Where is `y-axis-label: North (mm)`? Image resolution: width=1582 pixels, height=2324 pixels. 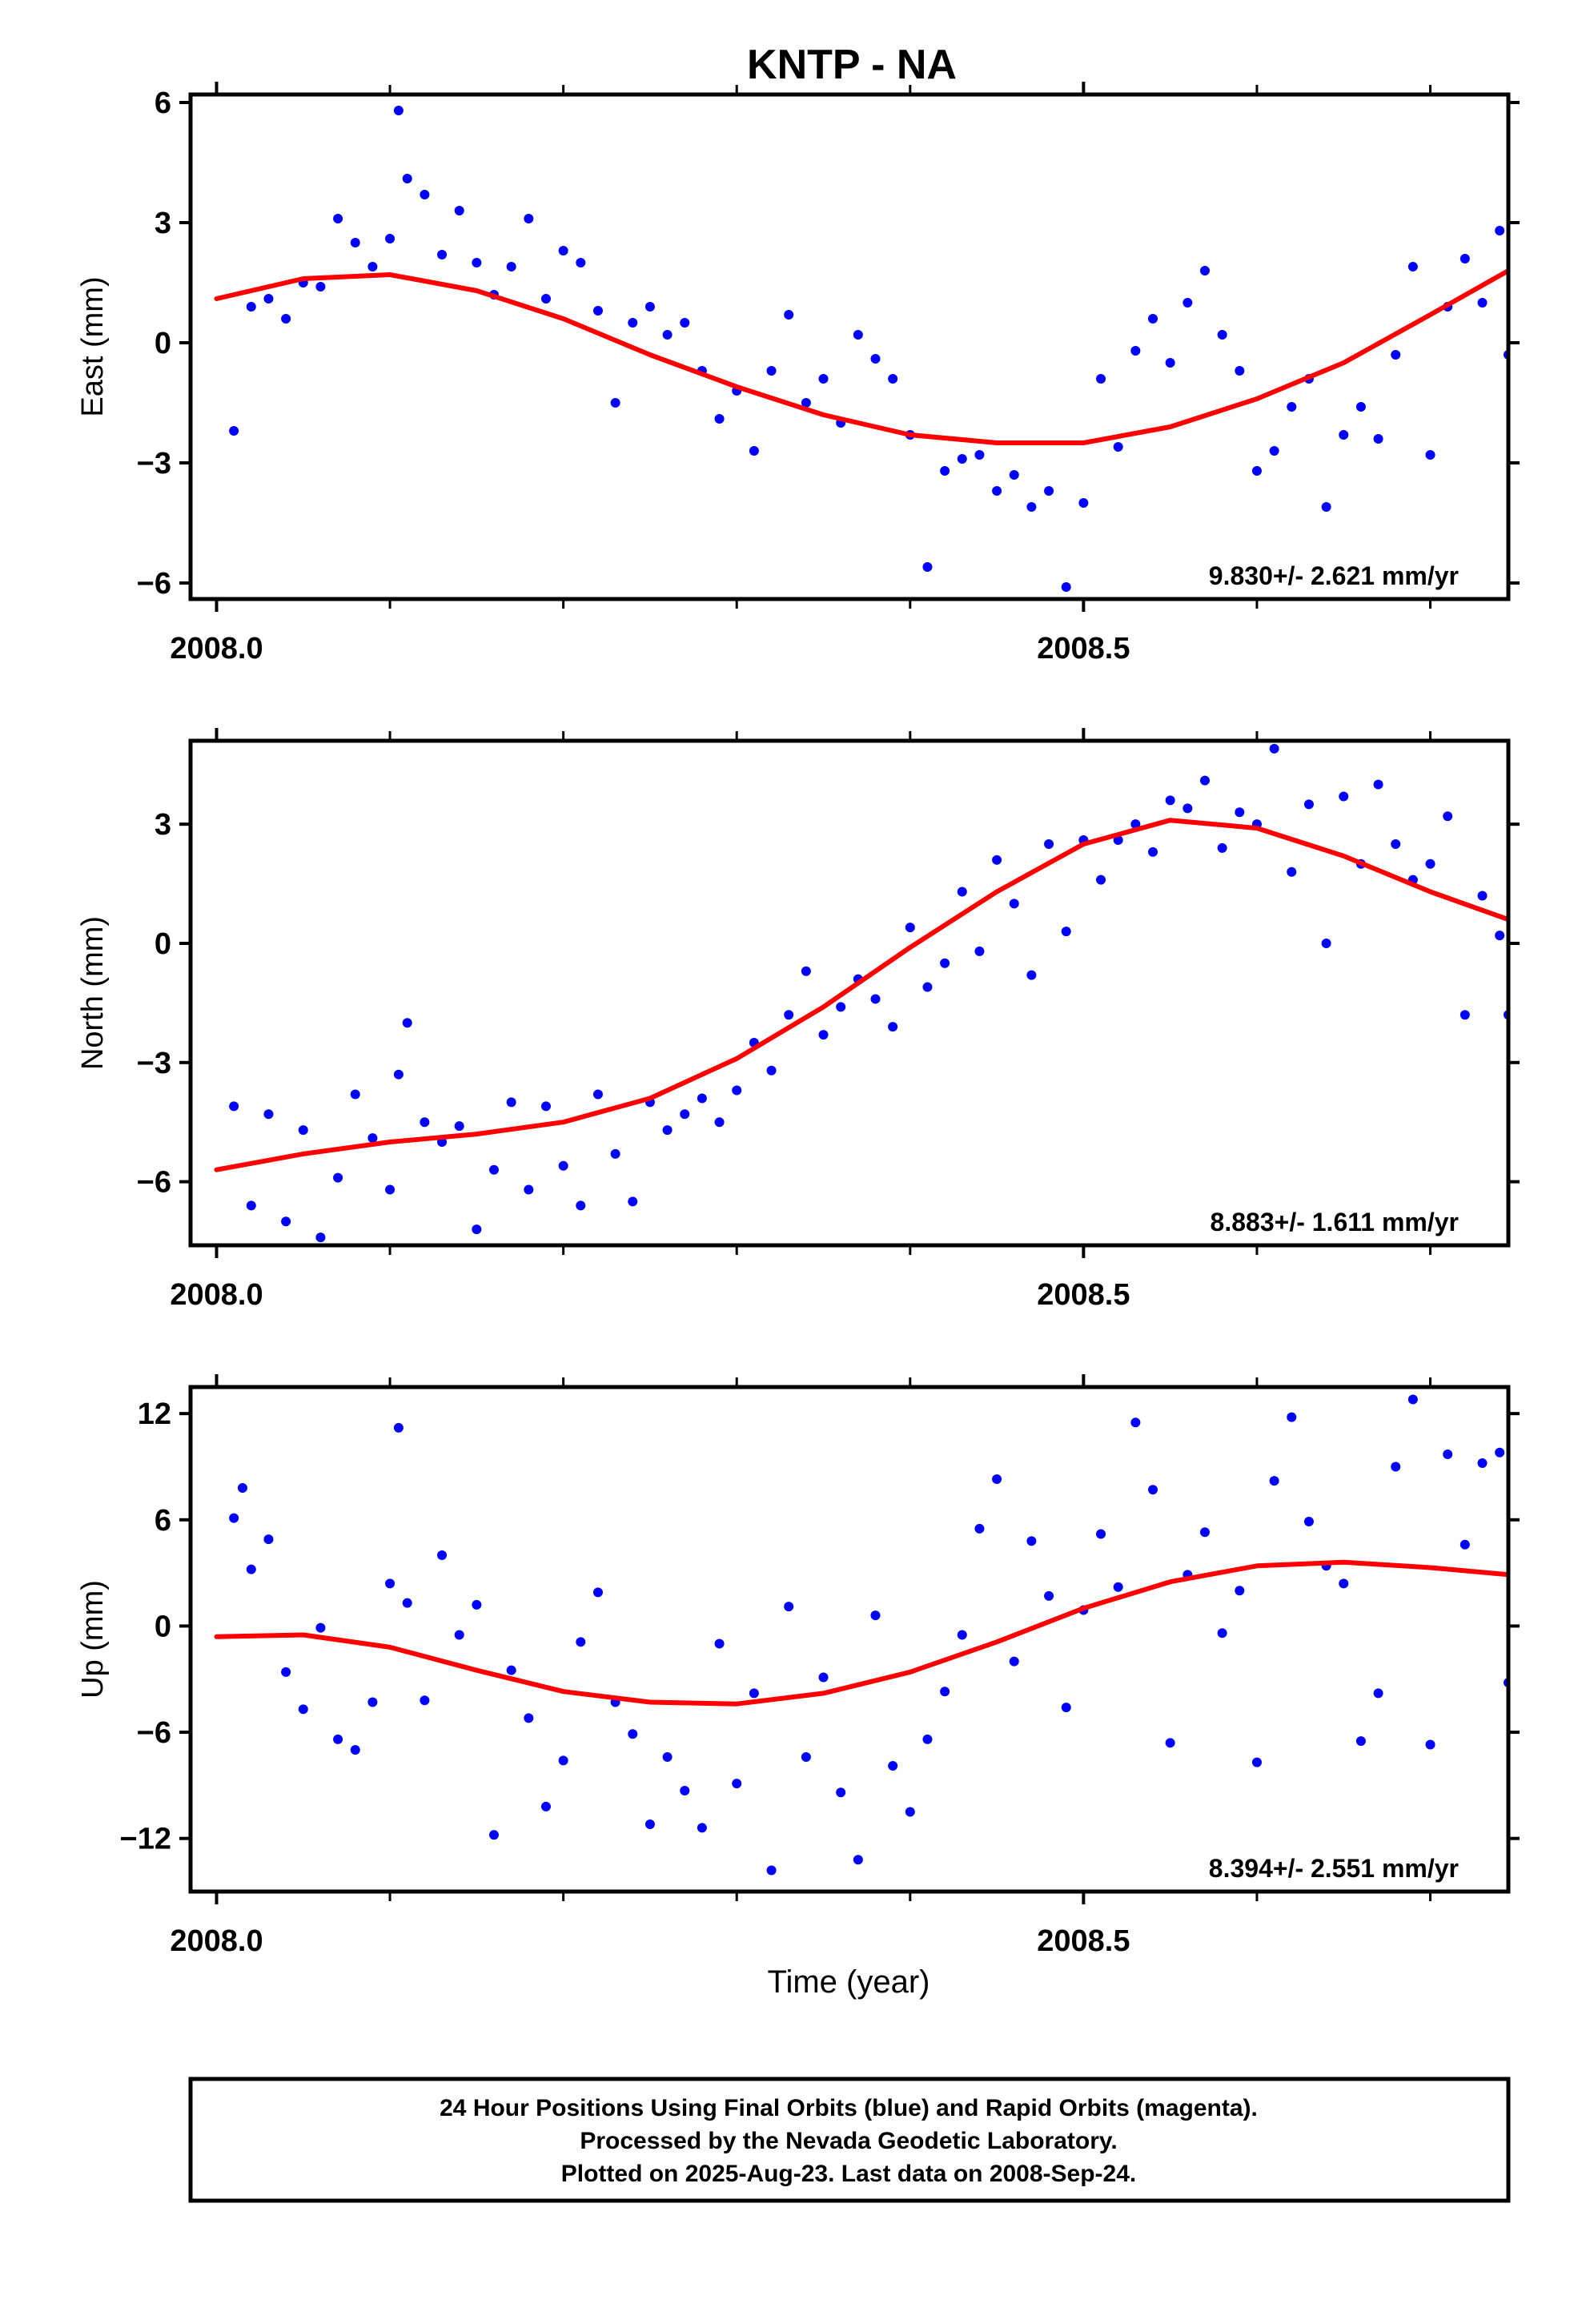 y-axis-label: North (mm) is located at coordinates (93, 993).